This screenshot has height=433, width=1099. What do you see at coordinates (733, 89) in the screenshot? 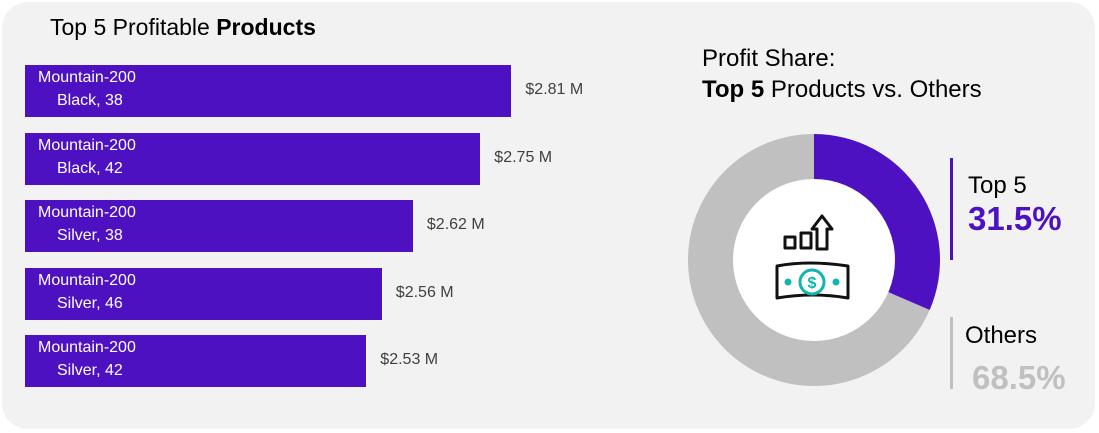
I see `donut-title-accent: Top 5` at bounding box center [733, 89].